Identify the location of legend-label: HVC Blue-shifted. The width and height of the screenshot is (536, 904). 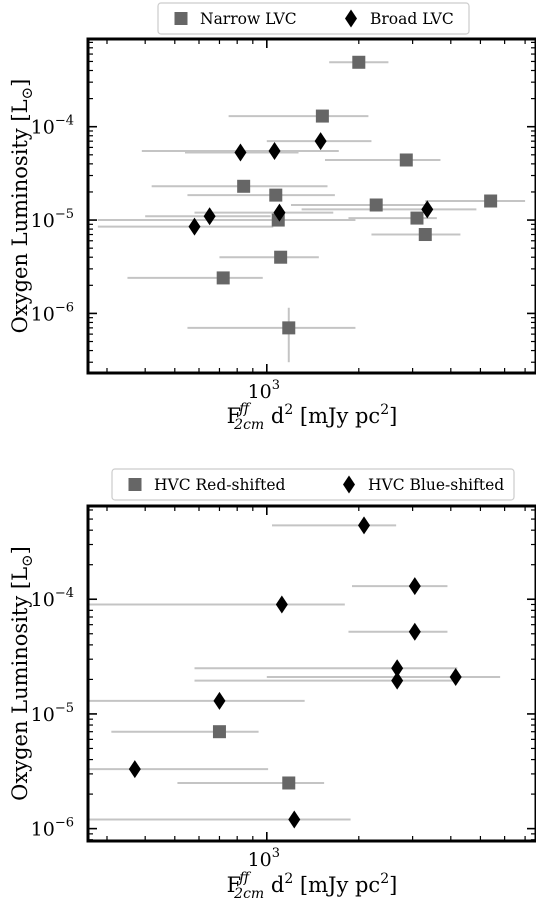
(436, 485).